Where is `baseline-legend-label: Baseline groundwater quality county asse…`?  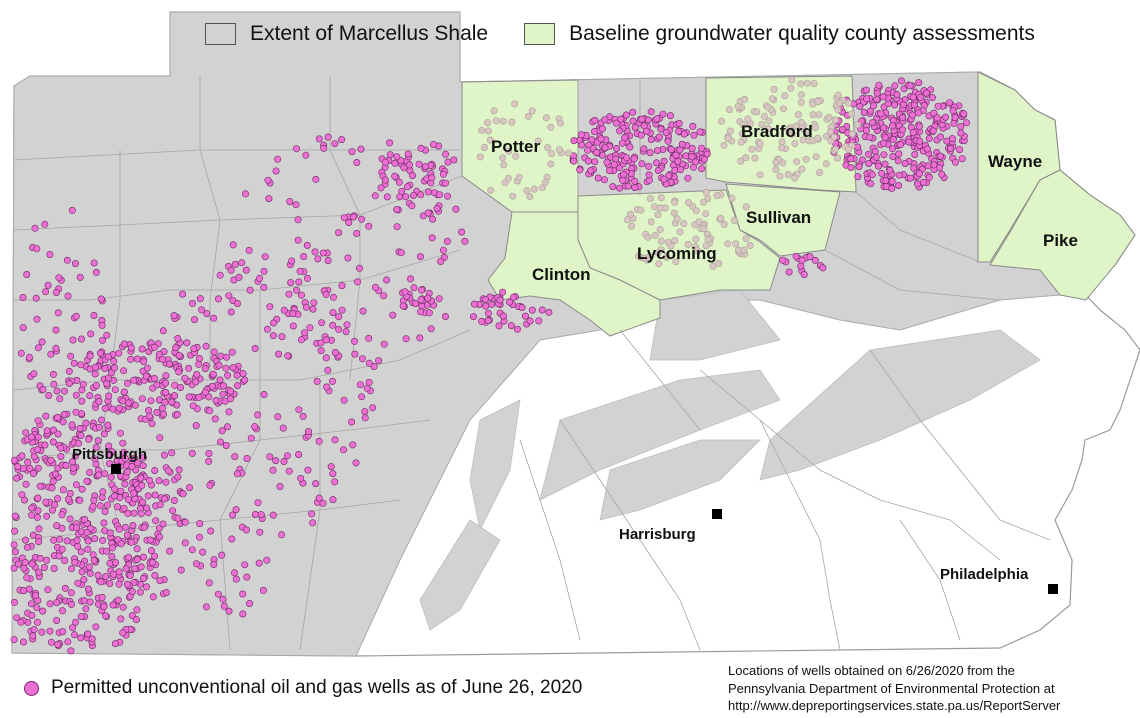 baseline-legend-label: Baseline groundwater quality county asse… is located at coordinates (802, 33).